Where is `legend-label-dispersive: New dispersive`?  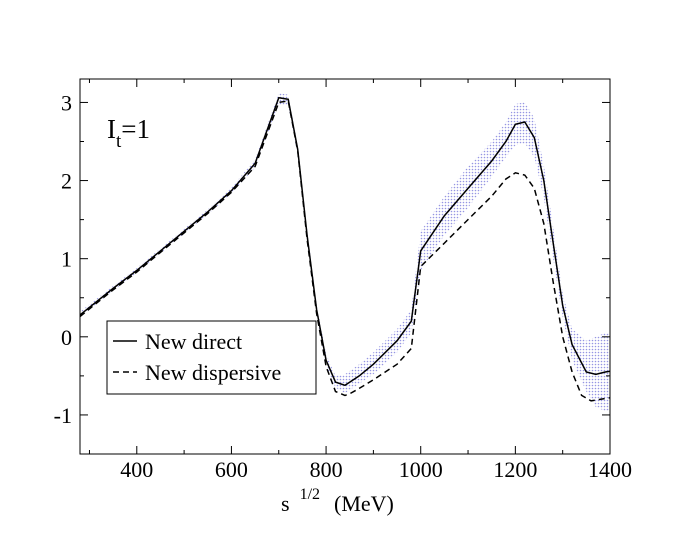 legend-label-dispersive: New dispersive is located at coordinates (213, 372).